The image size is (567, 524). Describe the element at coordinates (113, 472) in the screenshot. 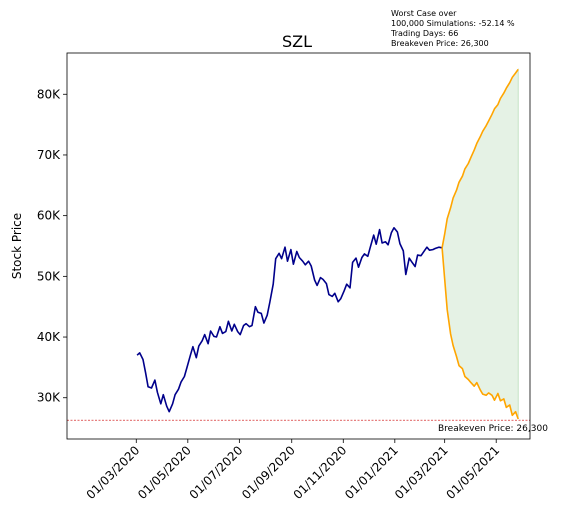

I see `x-tick-label: 01/03/2020` at that location.